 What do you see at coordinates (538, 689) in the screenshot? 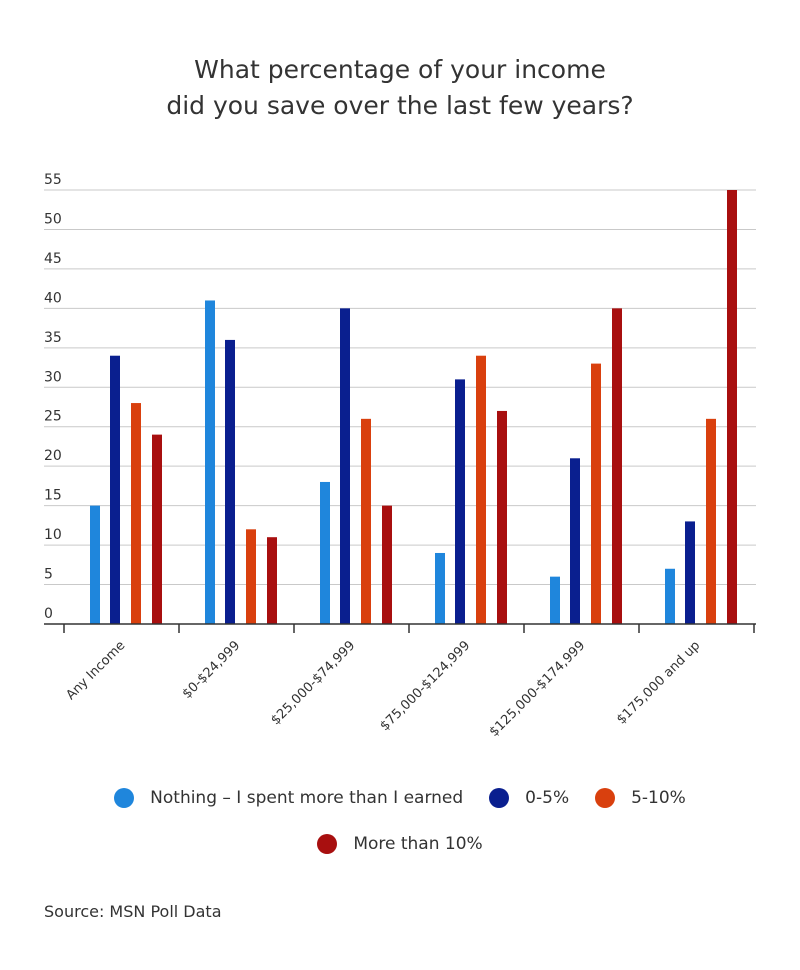
I see `x-tick-label: $125,000-$174,999` at bounding box center [538, 689].